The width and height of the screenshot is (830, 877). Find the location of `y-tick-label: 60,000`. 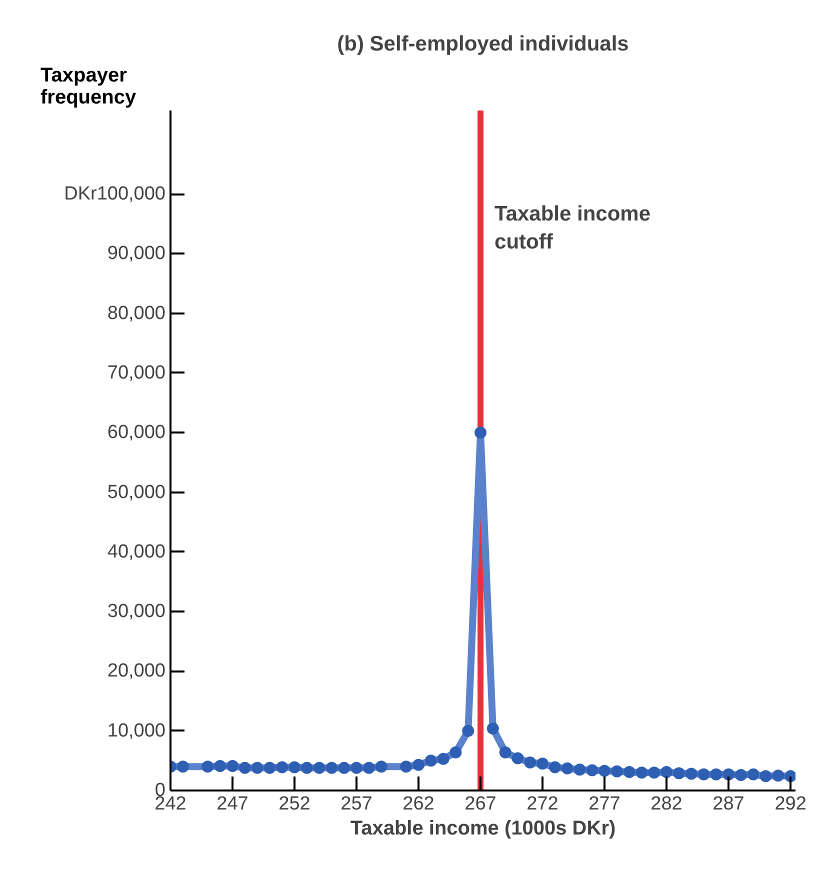

y-tick-label: 60,000 is located at coordinates (136, 433).